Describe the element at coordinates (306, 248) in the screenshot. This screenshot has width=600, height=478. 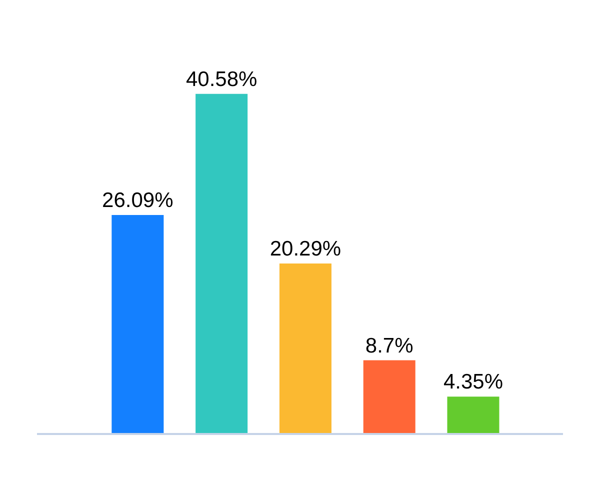
I see `data-label: 20.29%` at that location.